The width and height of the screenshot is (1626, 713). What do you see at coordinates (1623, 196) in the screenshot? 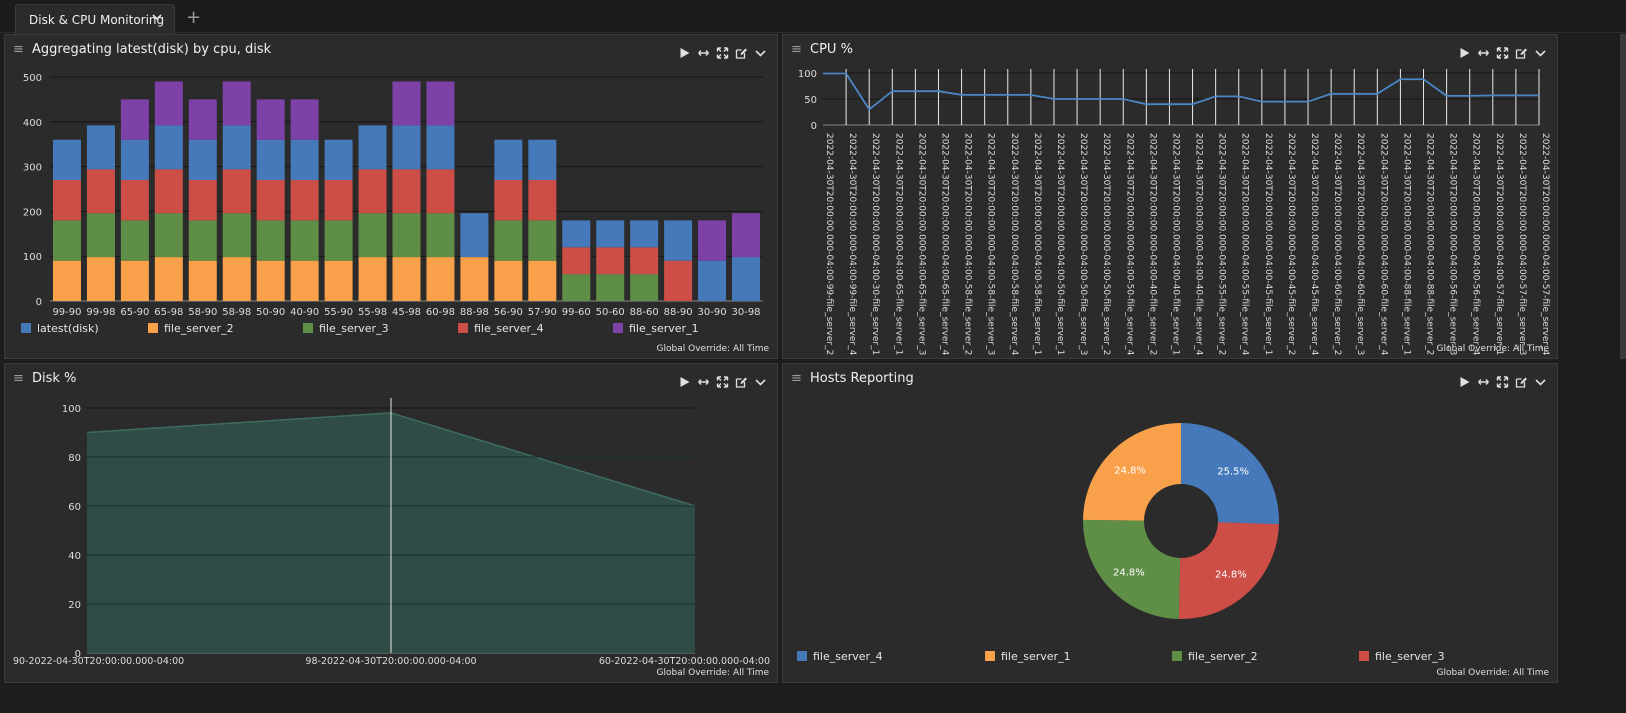
I see `scrollbar` at bounding box center [1623, 196].